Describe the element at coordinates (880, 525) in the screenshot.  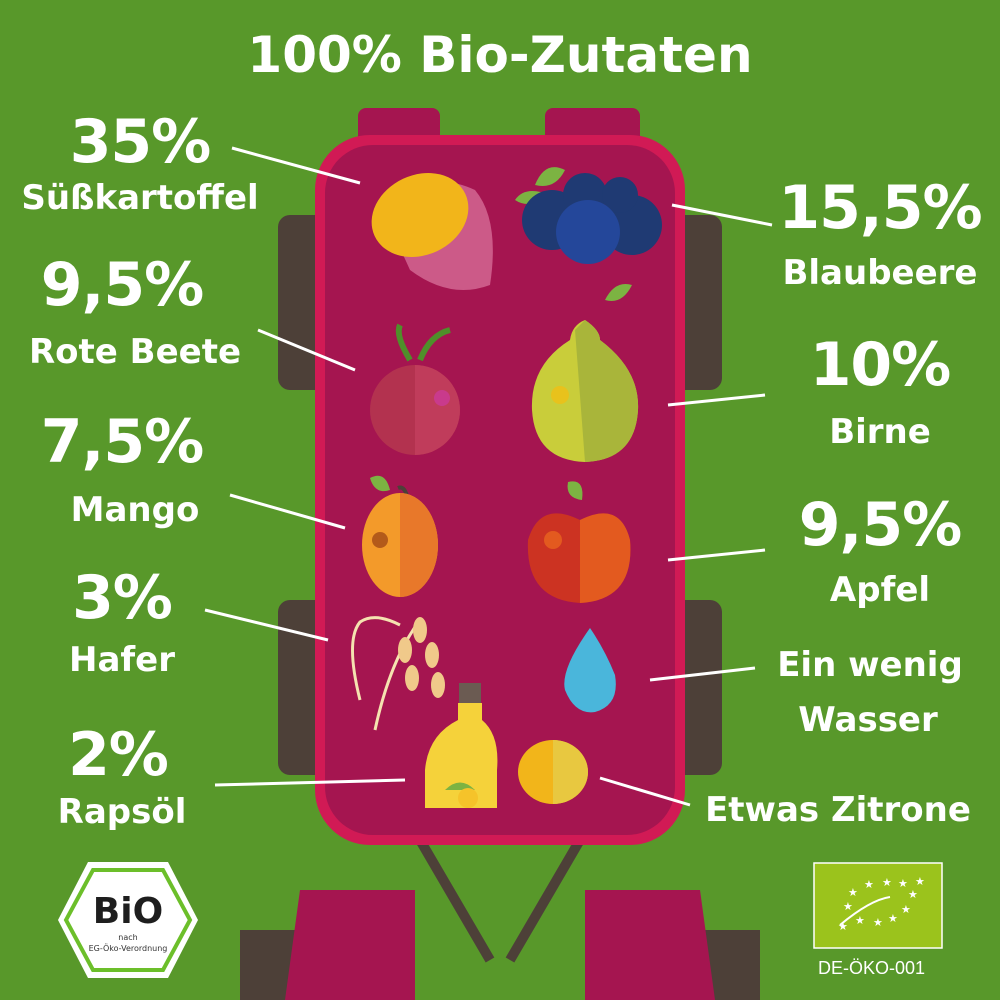
I see `apple-percent: 9,5%` at that location.